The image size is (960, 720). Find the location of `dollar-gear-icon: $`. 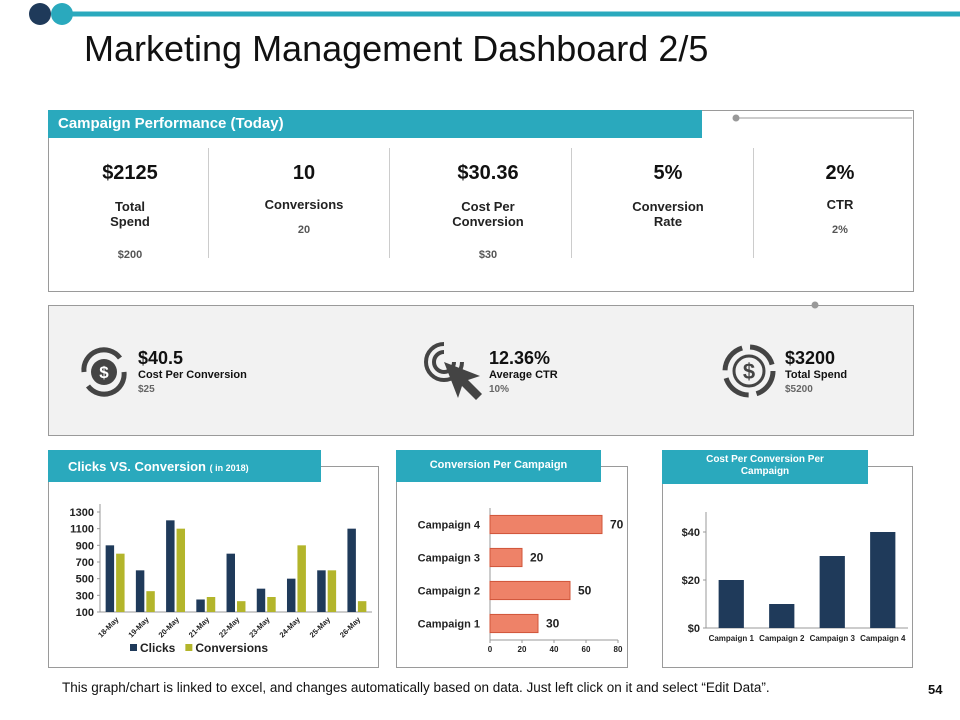

dollar-gear-icon: $ is located at coordinates (749, 371).